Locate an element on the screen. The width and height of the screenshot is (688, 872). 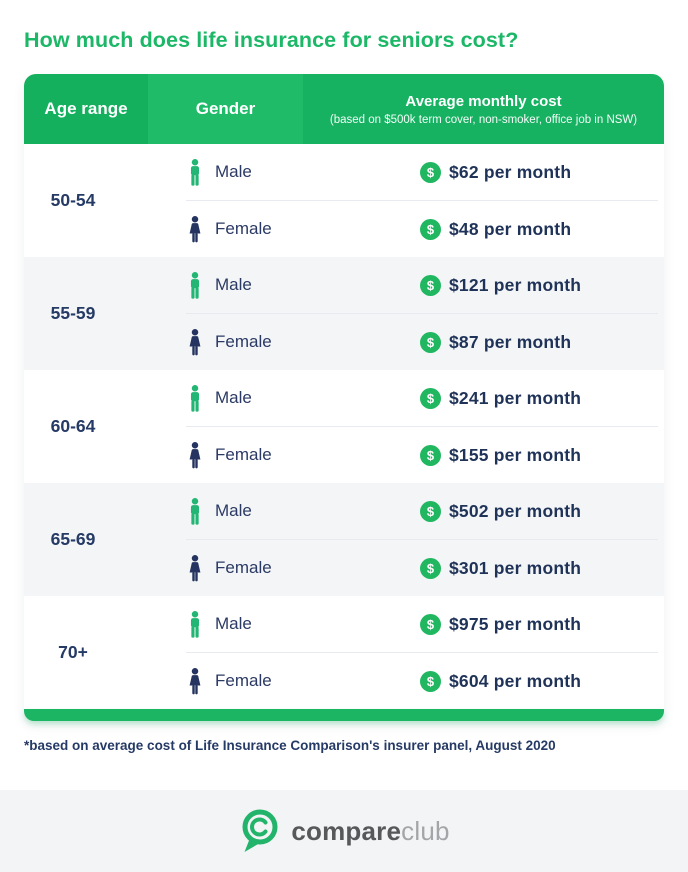
header-gender: Gender is located at coordinates (225, 109).